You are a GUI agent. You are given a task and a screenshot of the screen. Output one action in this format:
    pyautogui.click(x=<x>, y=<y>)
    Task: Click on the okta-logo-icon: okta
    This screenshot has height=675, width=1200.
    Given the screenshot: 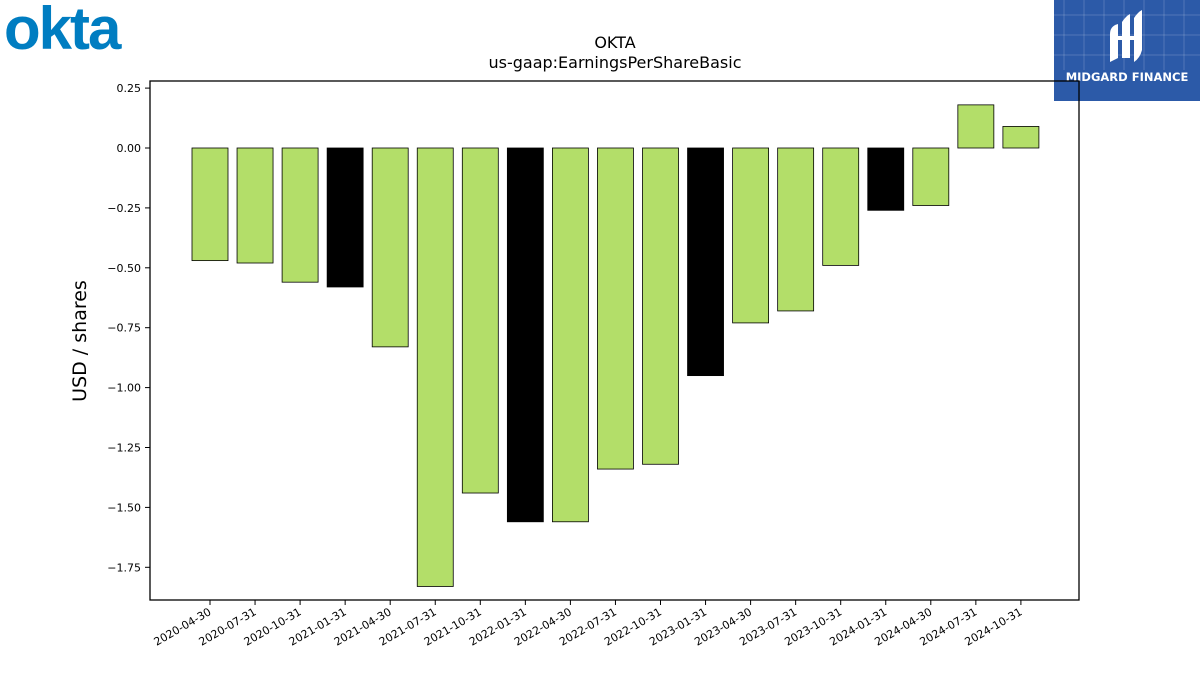 What is the action you would take?
    pyautogui.click(x=64, y=31)
    